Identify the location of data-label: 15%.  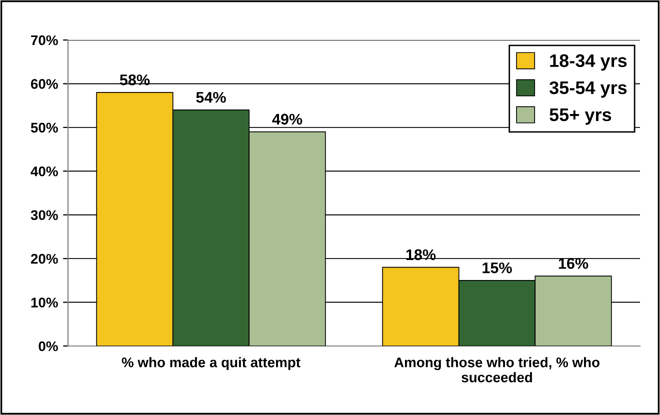
(497, 268).